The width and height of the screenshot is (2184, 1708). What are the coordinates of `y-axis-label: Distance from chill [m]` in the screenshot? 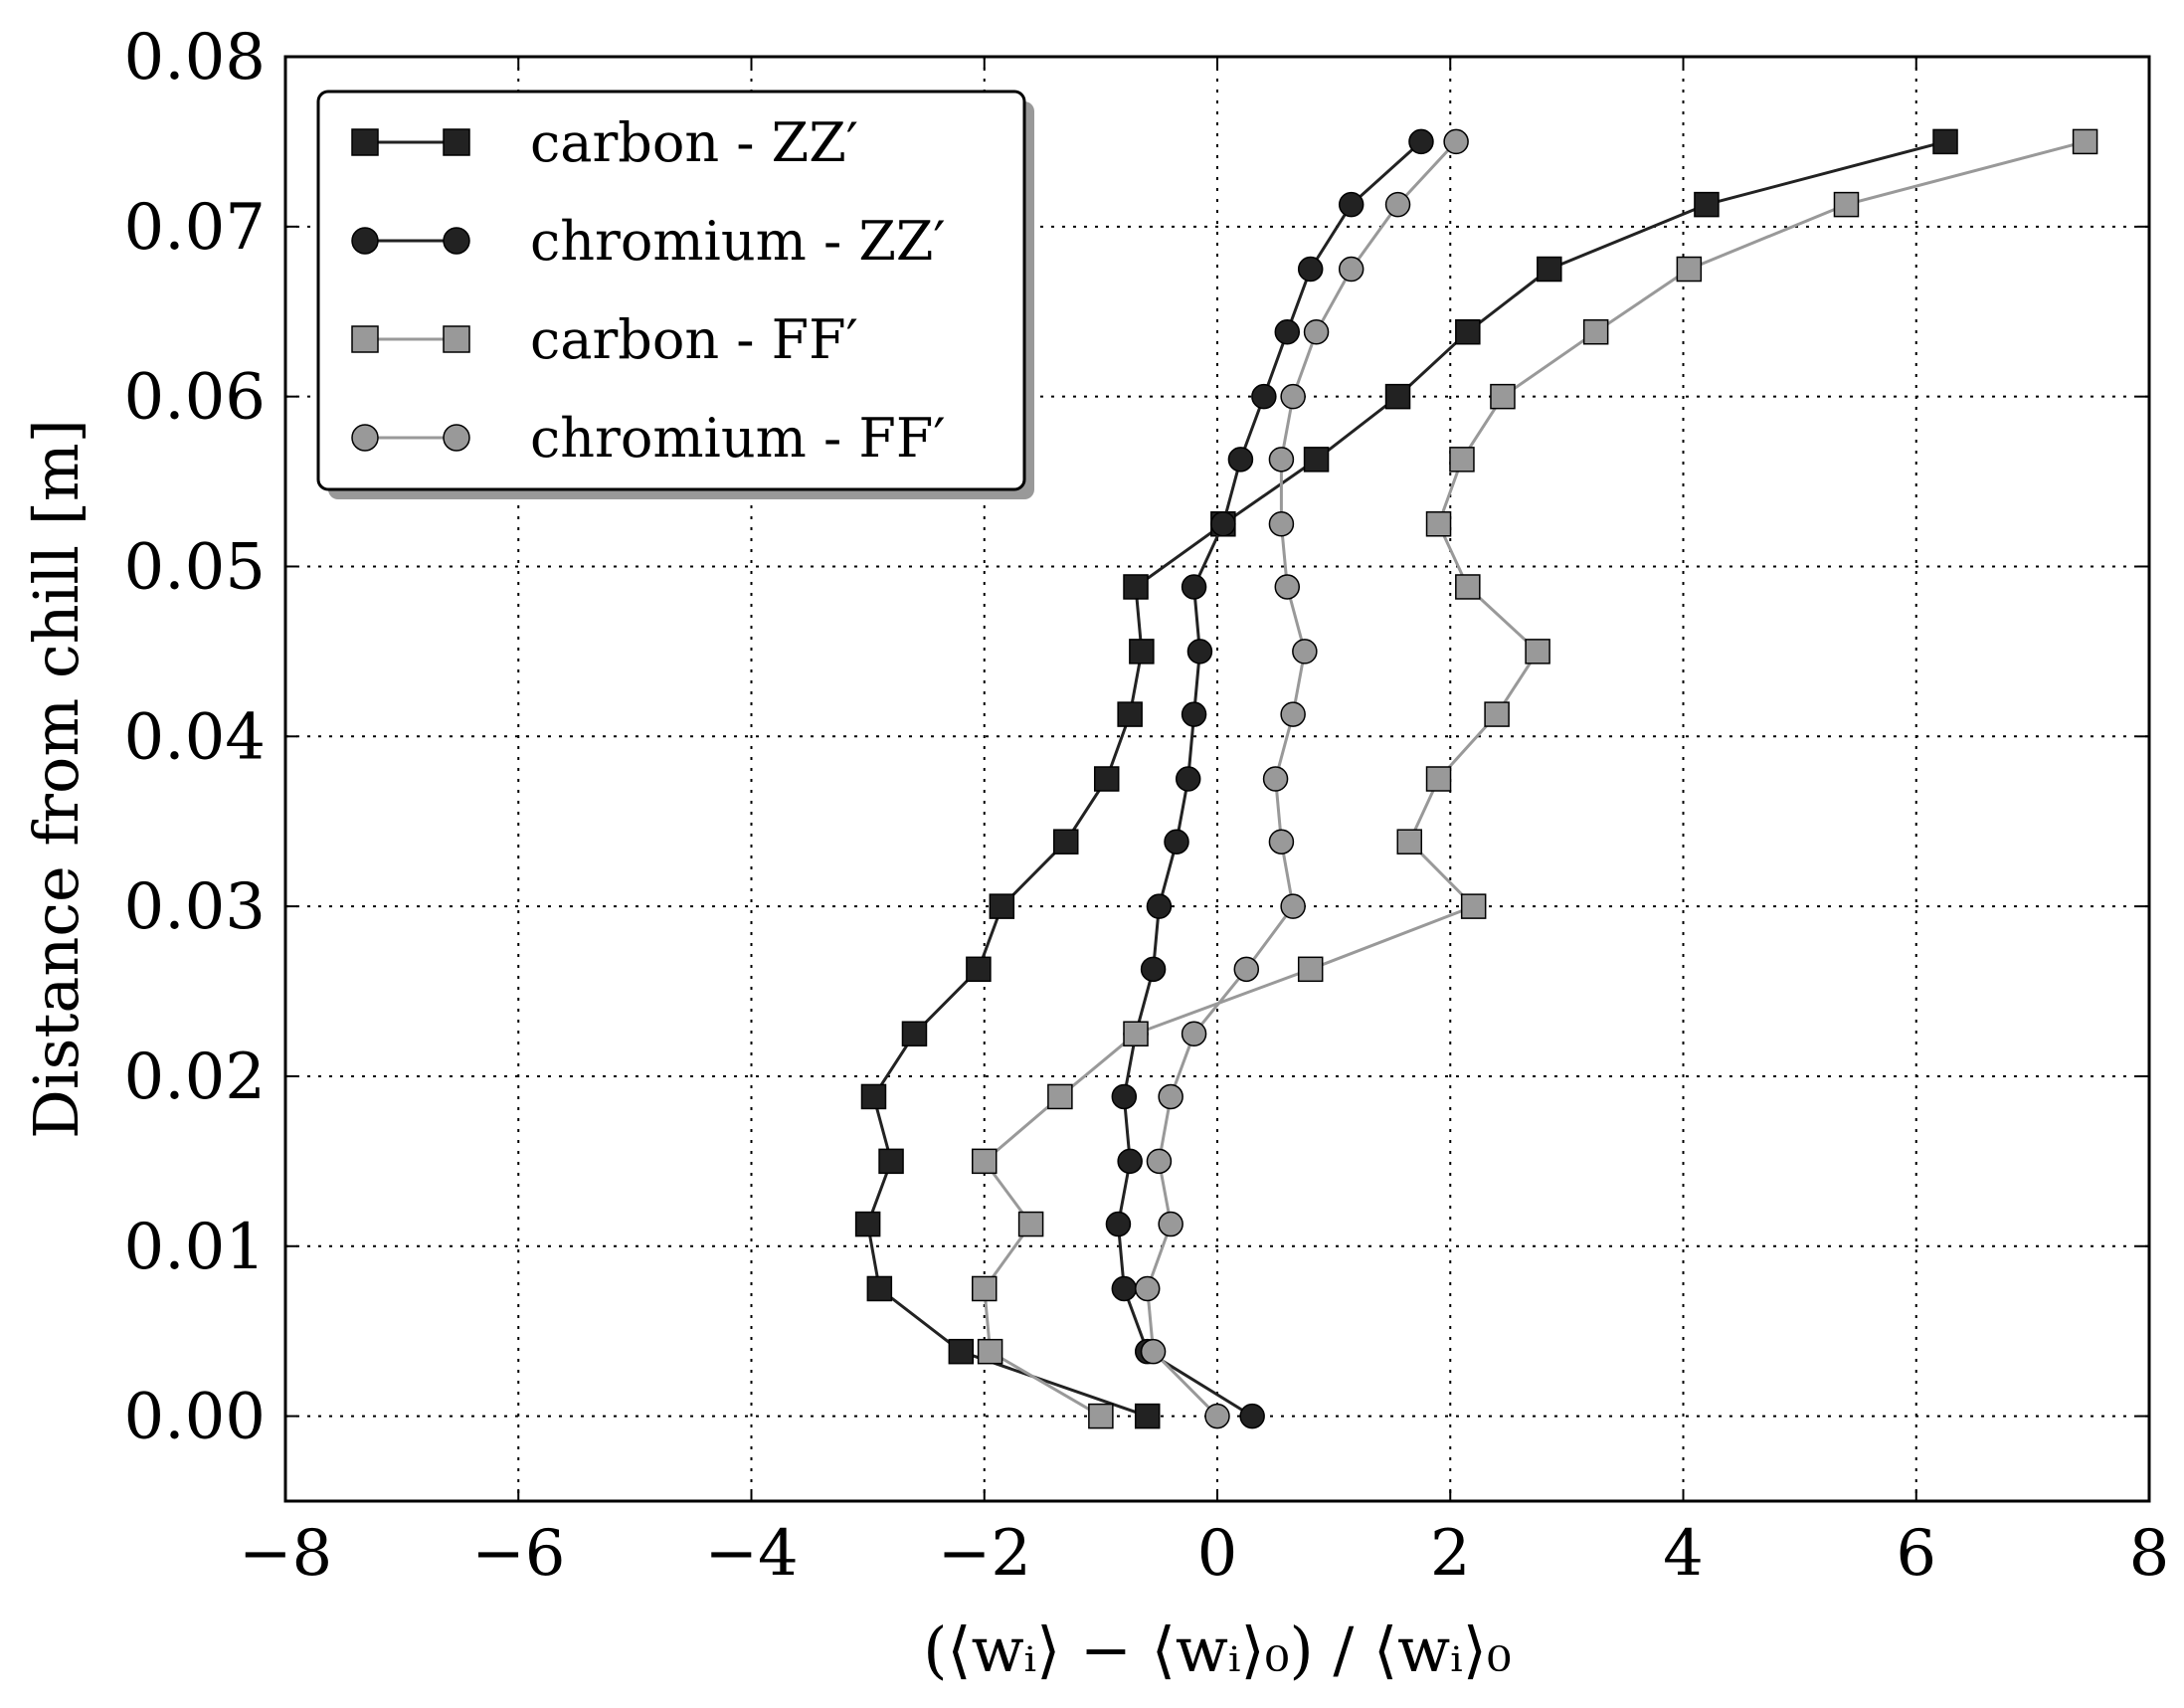 It's located at (56, 779).